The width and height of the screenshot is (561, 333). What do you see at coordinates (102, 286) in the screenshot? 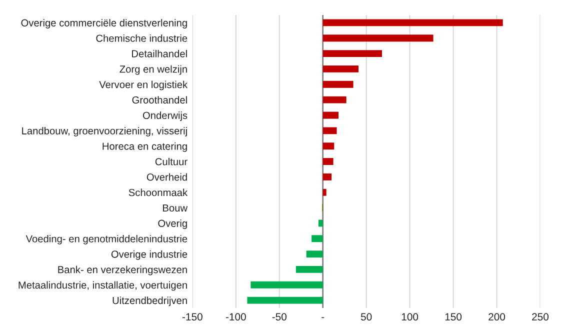
I see `y-tick-label: Metaalindustrie, installatie, voertuigen` at bounding box center [102, 286].